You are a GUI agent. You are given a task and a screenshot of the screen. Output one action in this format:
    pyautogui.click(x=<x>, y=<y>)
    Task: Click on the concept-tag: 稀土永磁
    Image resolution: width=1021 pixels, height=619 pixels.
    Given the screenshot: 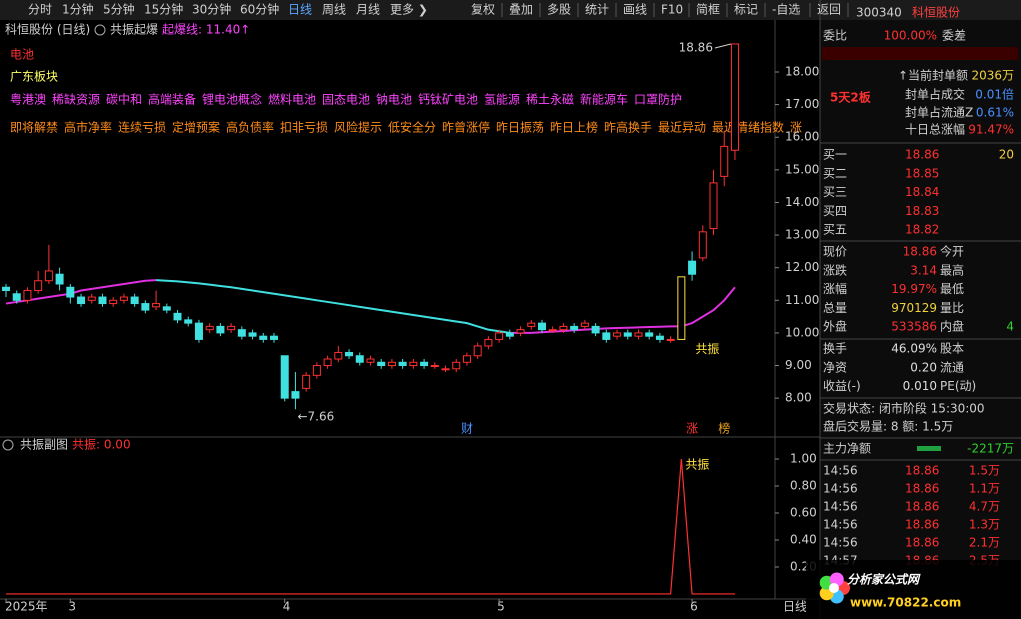 What is the action you would take?
    pyautogui.click(x=550, y=99)
    